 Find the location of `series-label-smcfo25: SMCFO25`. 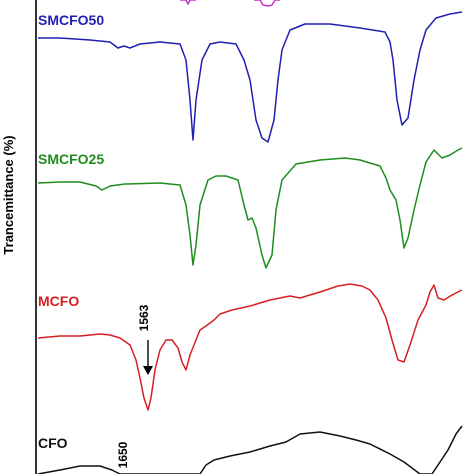

series-label-smcfo25: SMCFO25 is located at coordinates (71, 159).